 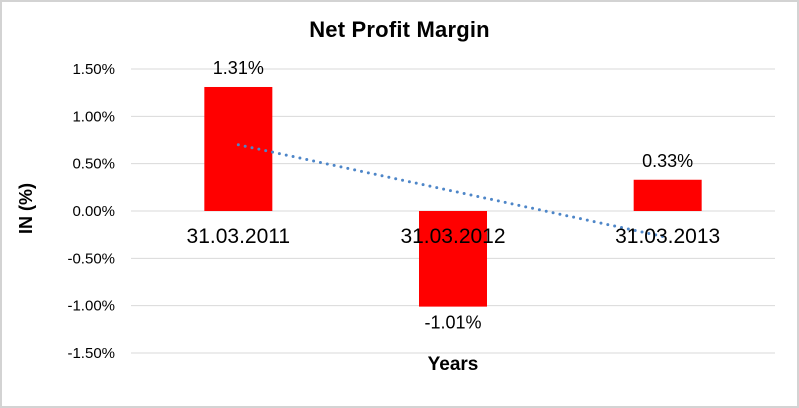 I want to click on category-label: 31.03.2013, so click(x=667, y=236).